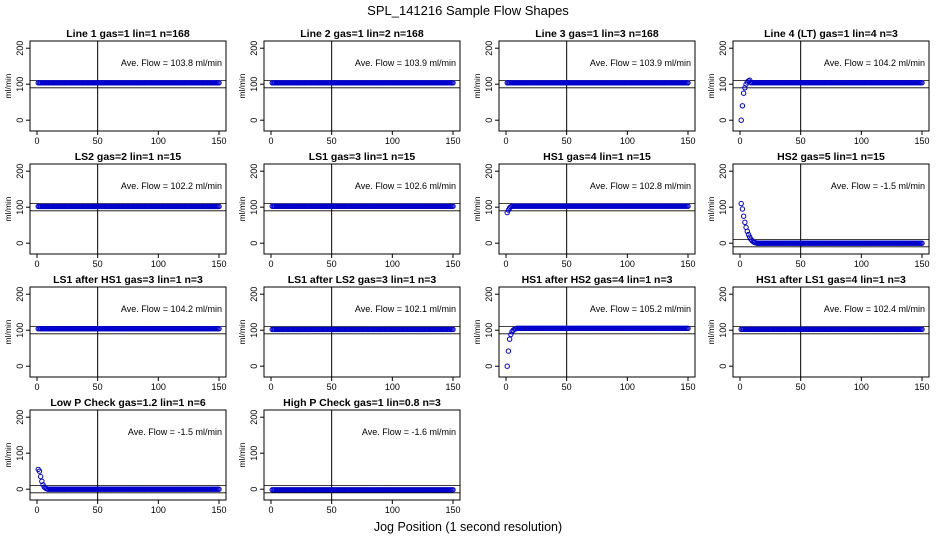 The height and width of the screenshot is (540, 936). What do you see at coordinates (128, 34) in the screenshot?
I see `panel-title: Line 1 gas=1 lin=1 n=168` at bounding box center [128, 34].